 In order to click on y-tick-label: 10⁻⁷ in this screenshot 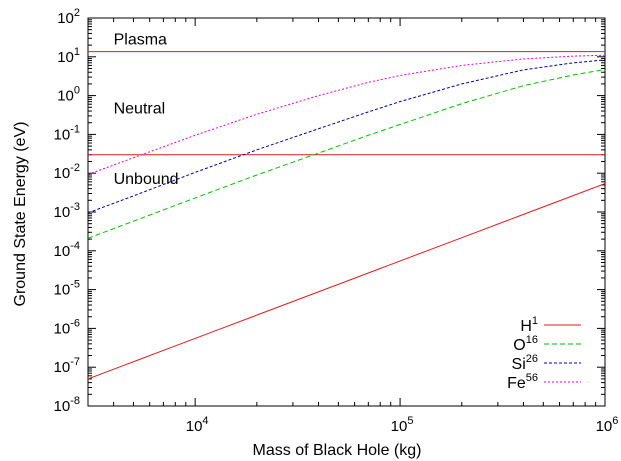, I will do `click(67, 366)`.